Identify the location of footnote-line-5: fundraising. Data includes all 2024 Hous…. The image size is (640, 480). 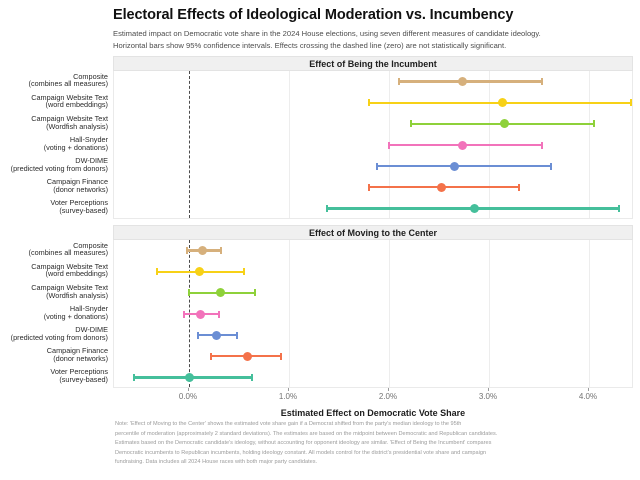
(216, 462).